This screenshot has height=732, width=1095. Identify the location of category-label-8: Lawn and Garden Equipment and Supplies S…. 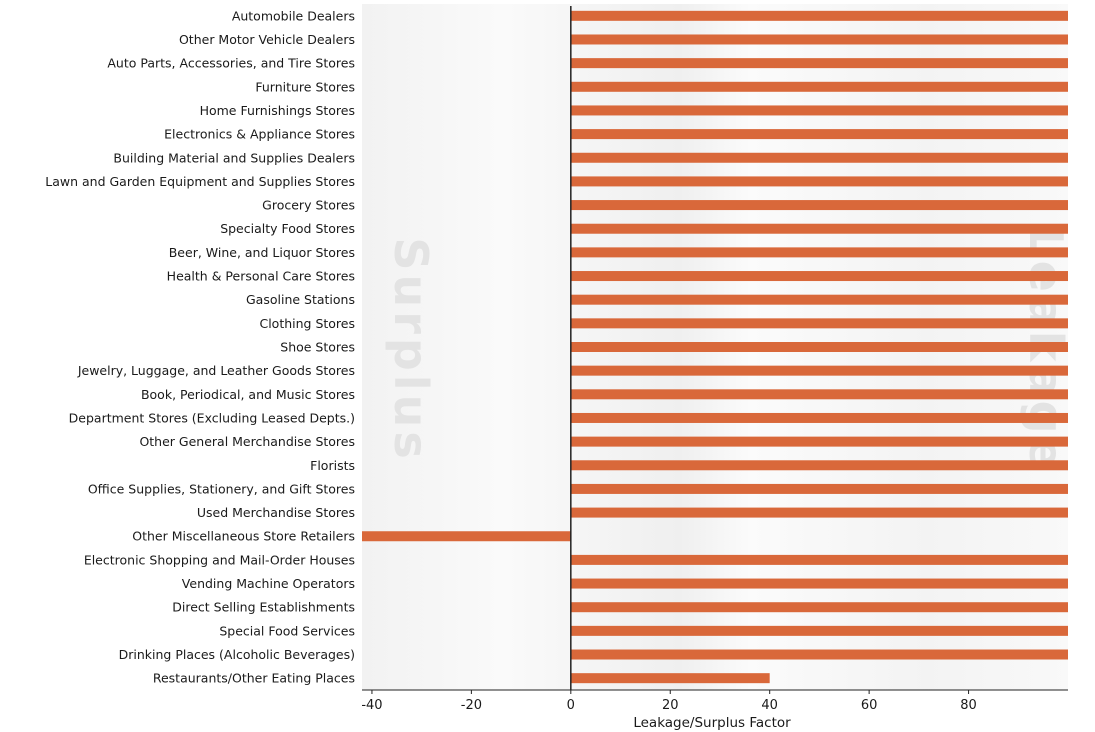
(200, 181).